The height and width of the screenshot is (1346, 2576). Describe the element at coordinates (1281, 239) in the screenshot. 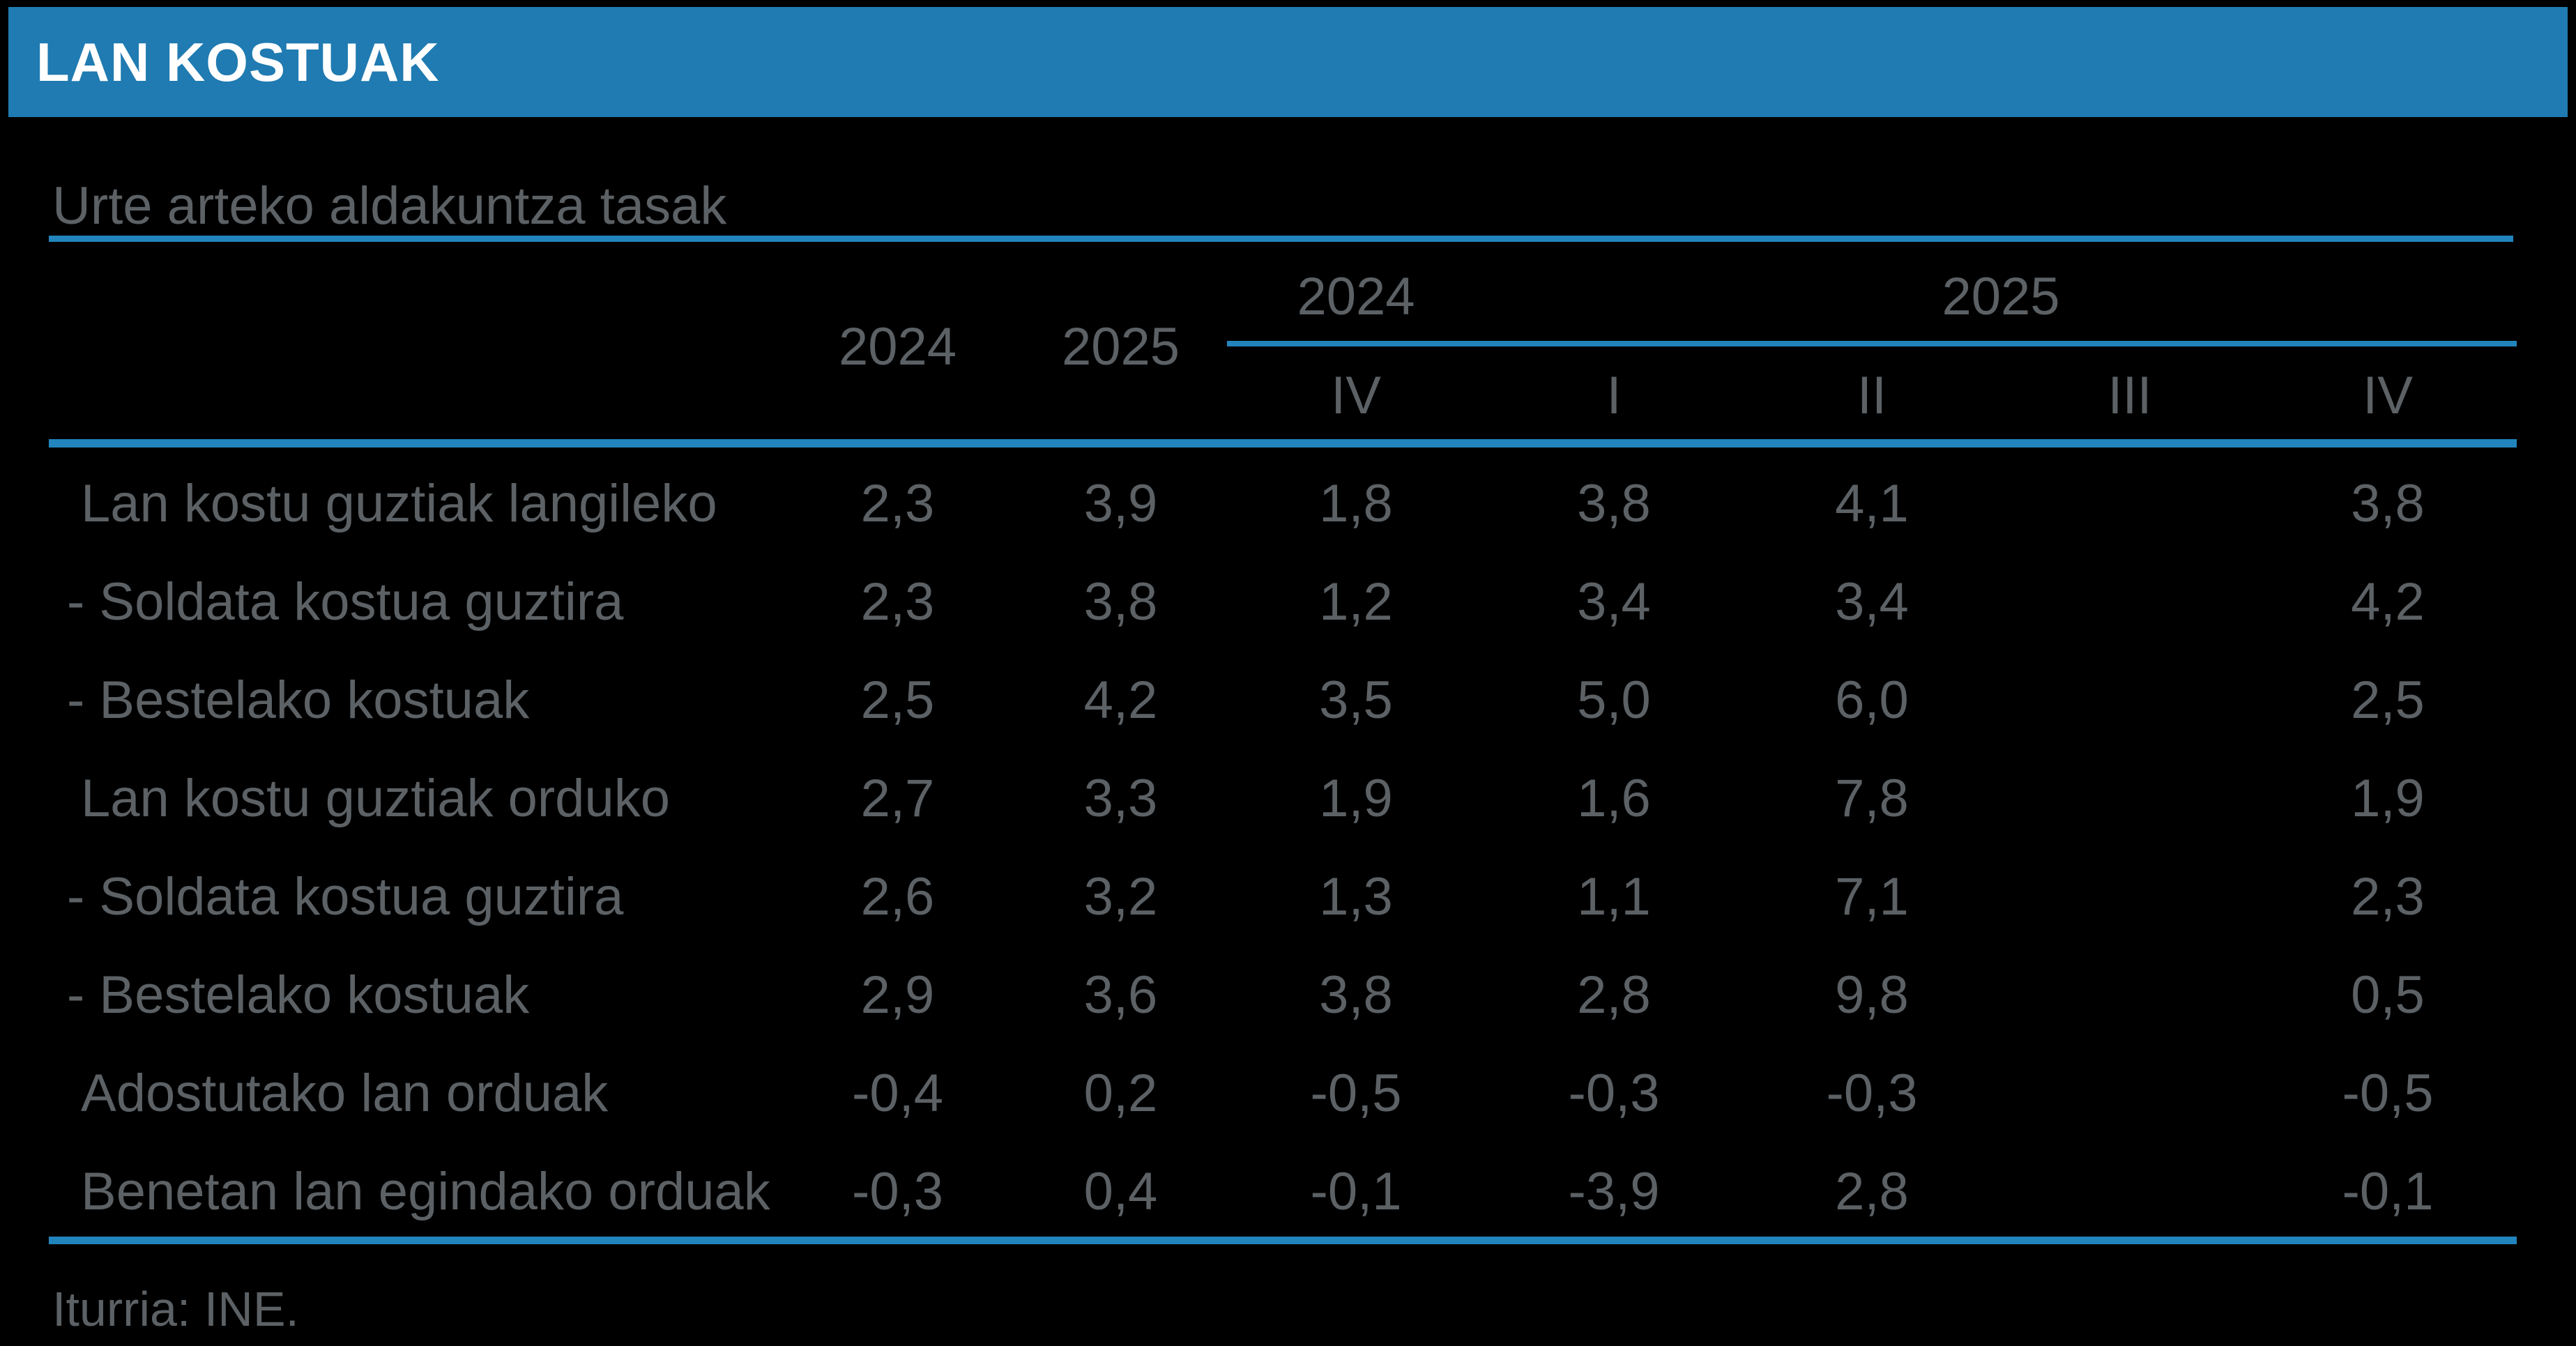

I see `subtitle-rule` at that location.